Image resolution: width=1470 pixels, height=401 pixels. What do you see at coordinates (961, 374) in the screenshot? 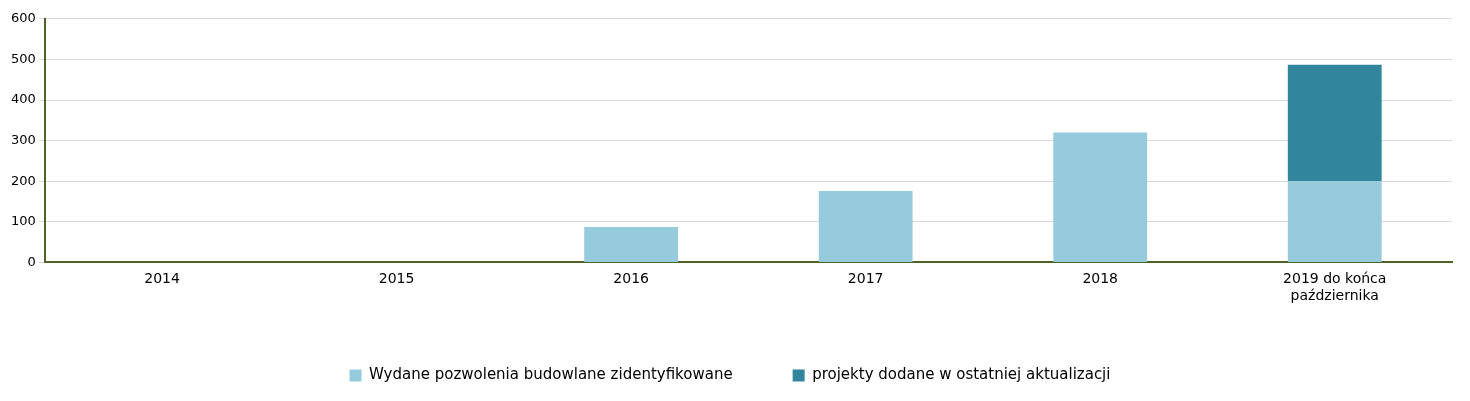
I see `legend-label: projekty dodane w ostatniej aktualizacji` at bounding box center [961, 374].